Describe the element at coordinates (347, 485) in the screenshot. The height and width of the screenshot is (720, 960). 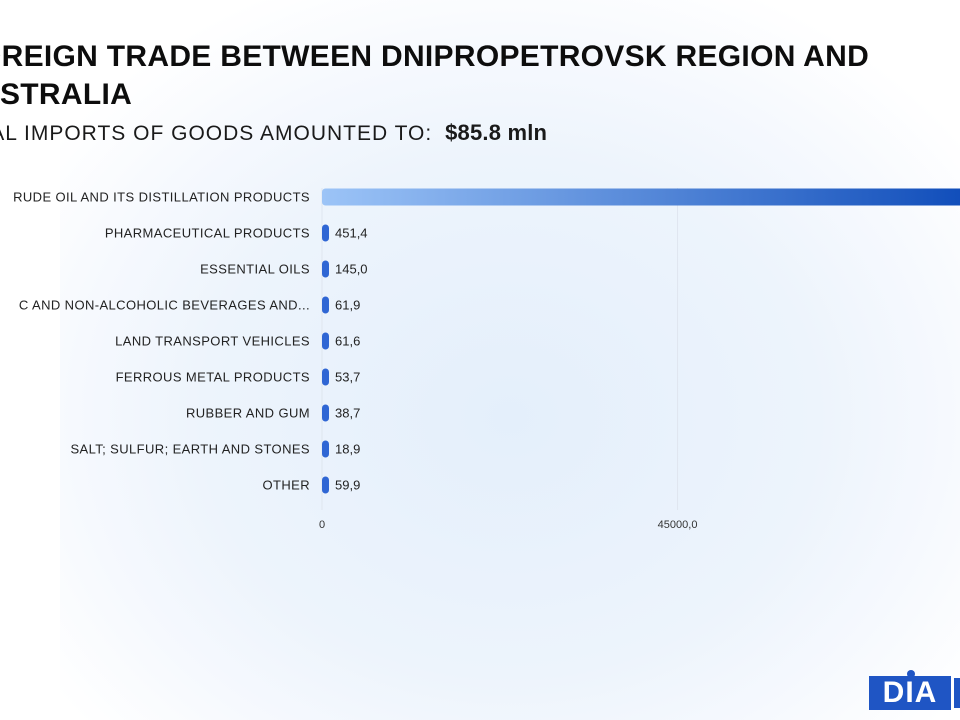
I see `data-label: 59,9` at that location.